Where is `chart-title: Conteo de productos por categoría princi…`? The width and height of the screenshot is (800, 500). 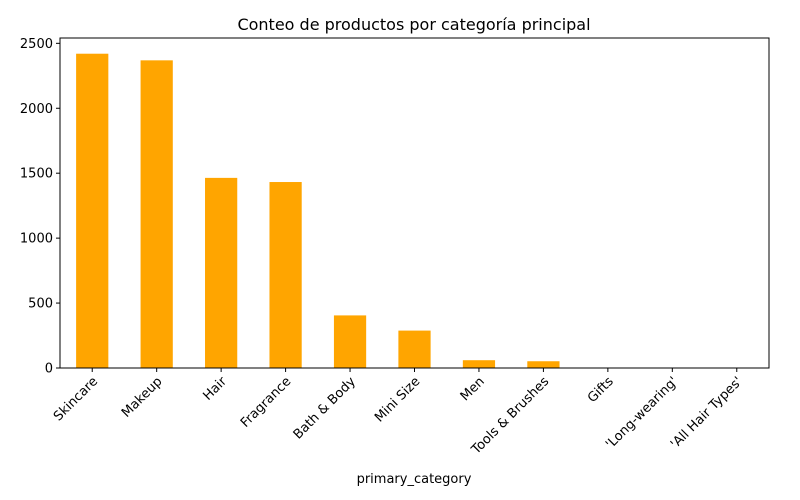
chart-title: Conteo de productos por categoría princi… is located at coordinates (413, 24).